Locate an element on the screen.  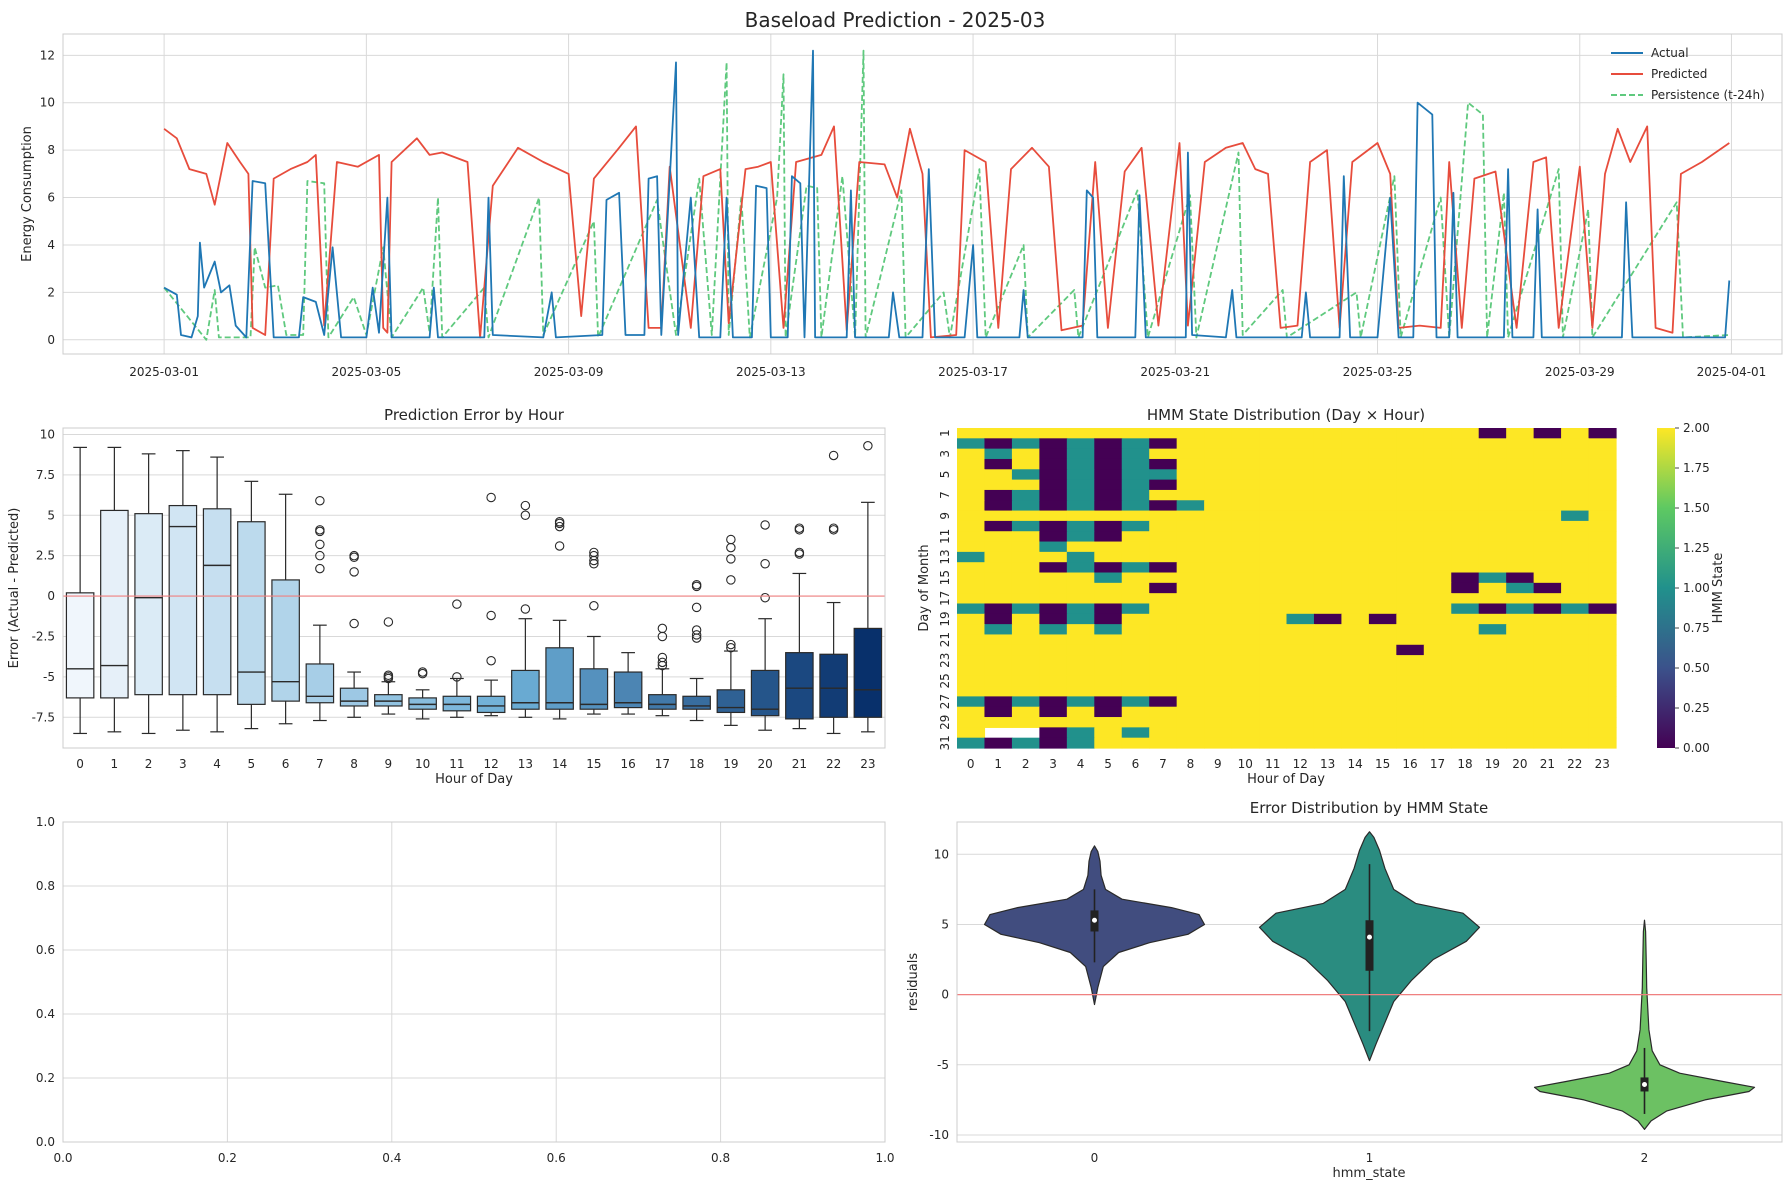
empty-axes-grid is located at coordinates (474, 982).